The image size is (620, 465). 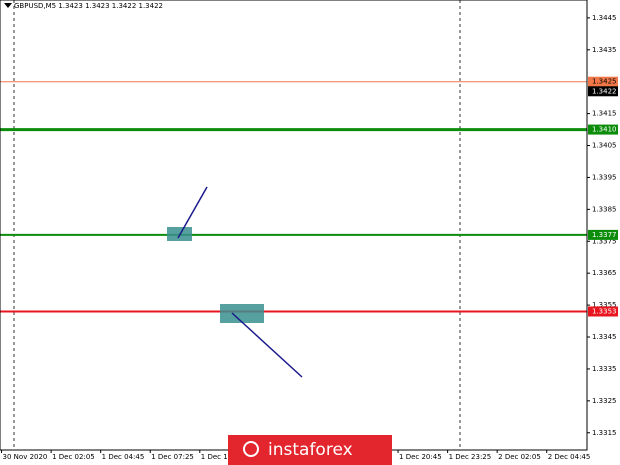 What do you see at coordinates (172, 457) in the screenshot?
I see `x-tick-label: 1 Dec 07:25` at bounding box center [172, 457].